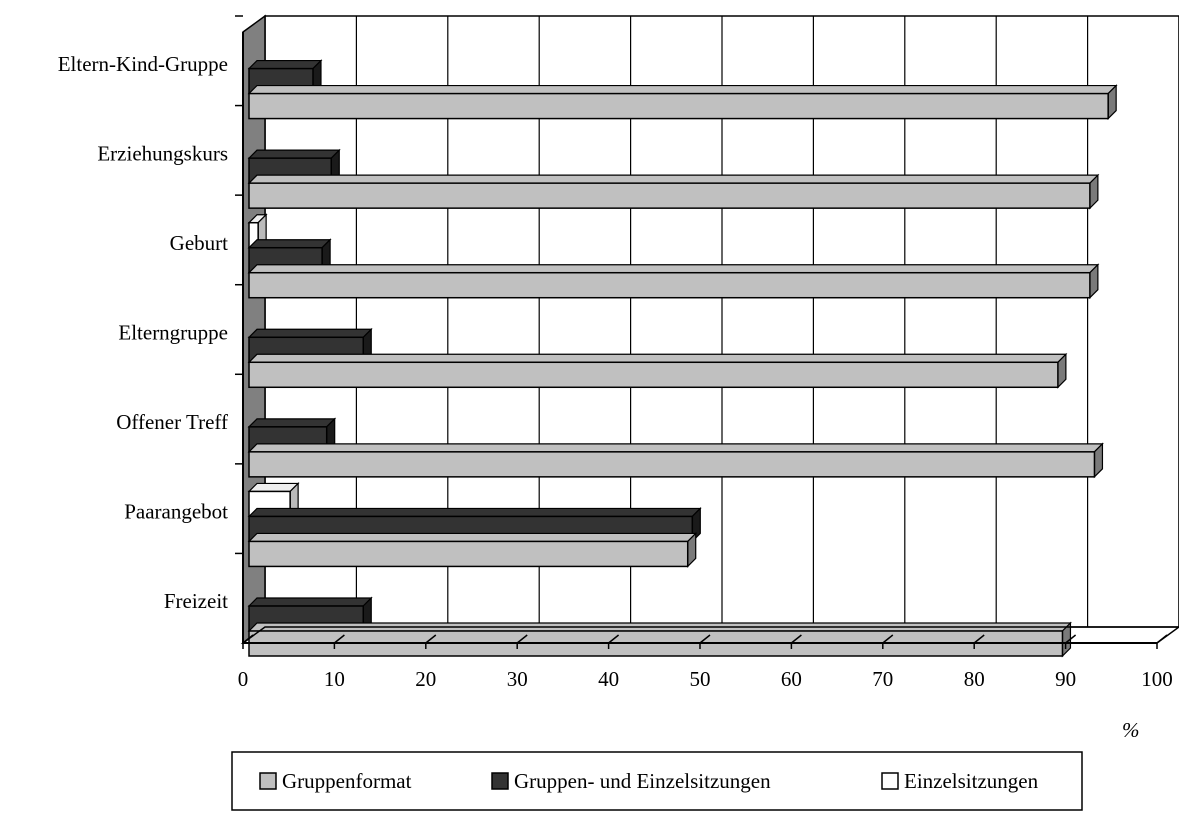 This screenshot has height=814, width=1179. Describe the element at coordinates (285, 64) in the screenshot. I see `bar-1-6-top` at that location.